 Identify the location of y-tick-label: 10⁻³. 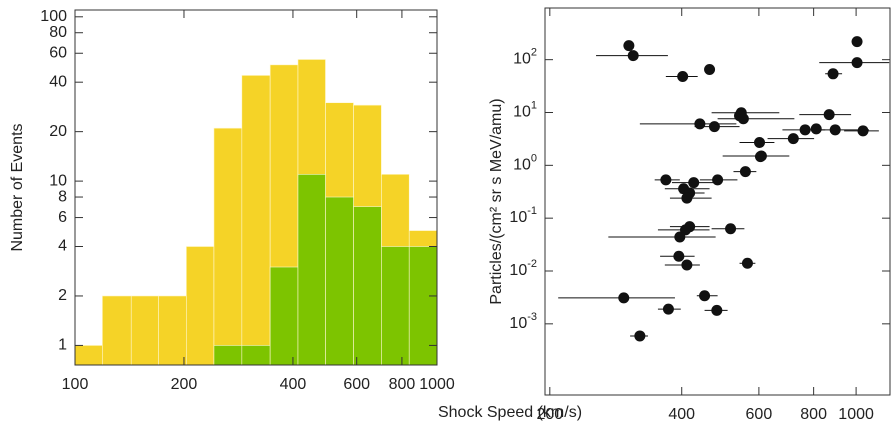
(523, 321).